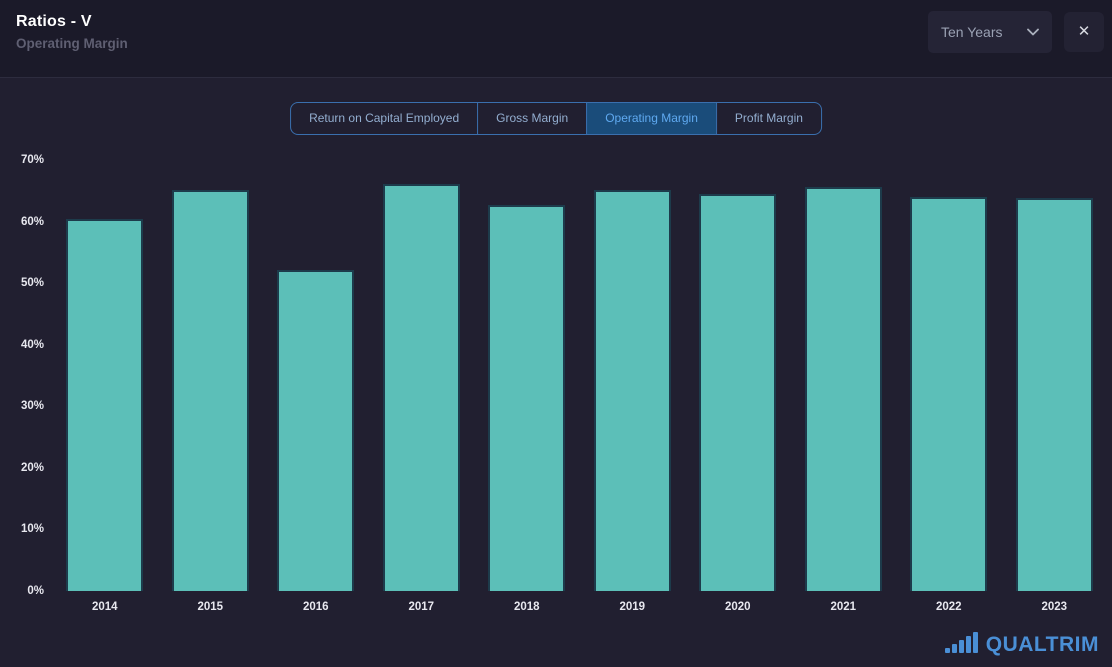 The image size is (1112, 667). I want to click on close-icon: ✕, so click(1084, 31).